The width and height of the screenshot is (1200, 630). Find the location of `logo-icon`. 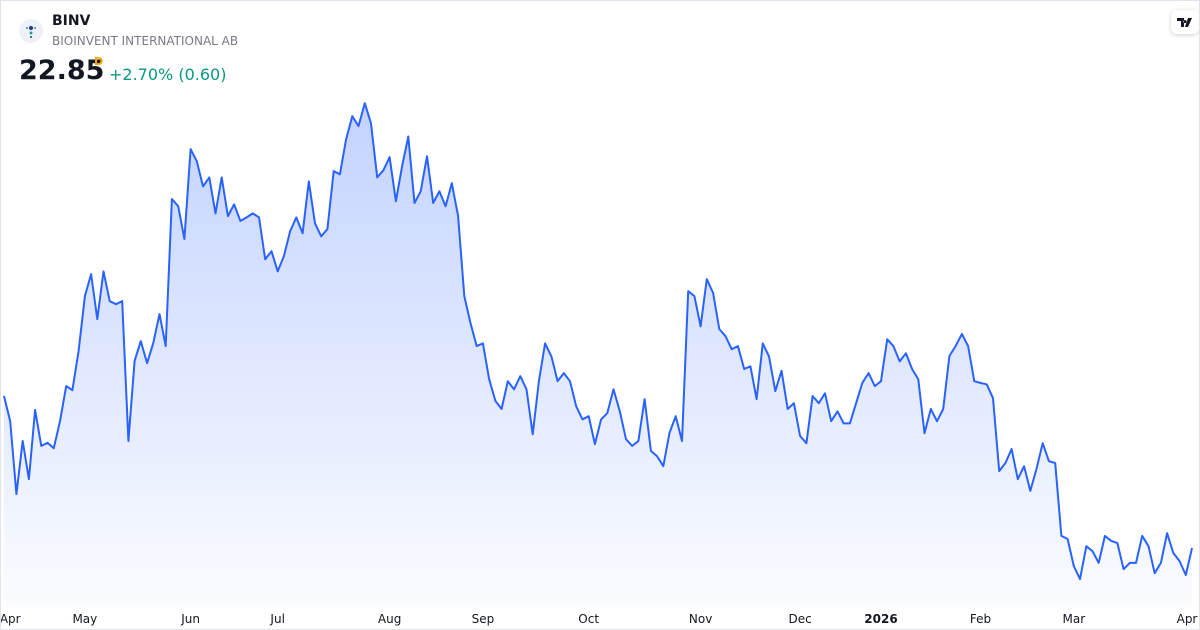

logo-icon is located at coordinates (31, 32).